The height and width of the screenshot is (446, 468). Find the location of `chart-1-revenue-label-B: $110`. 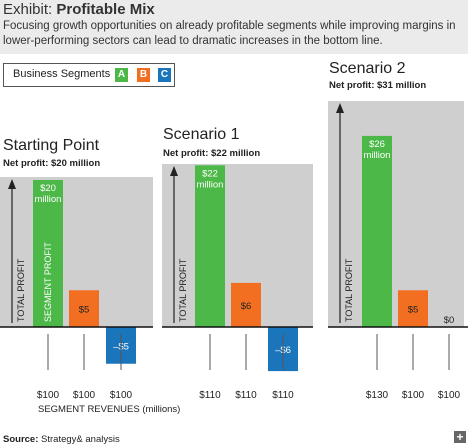

chart-1-revenue-label-B: $110 is located at coordinates (246, 395).